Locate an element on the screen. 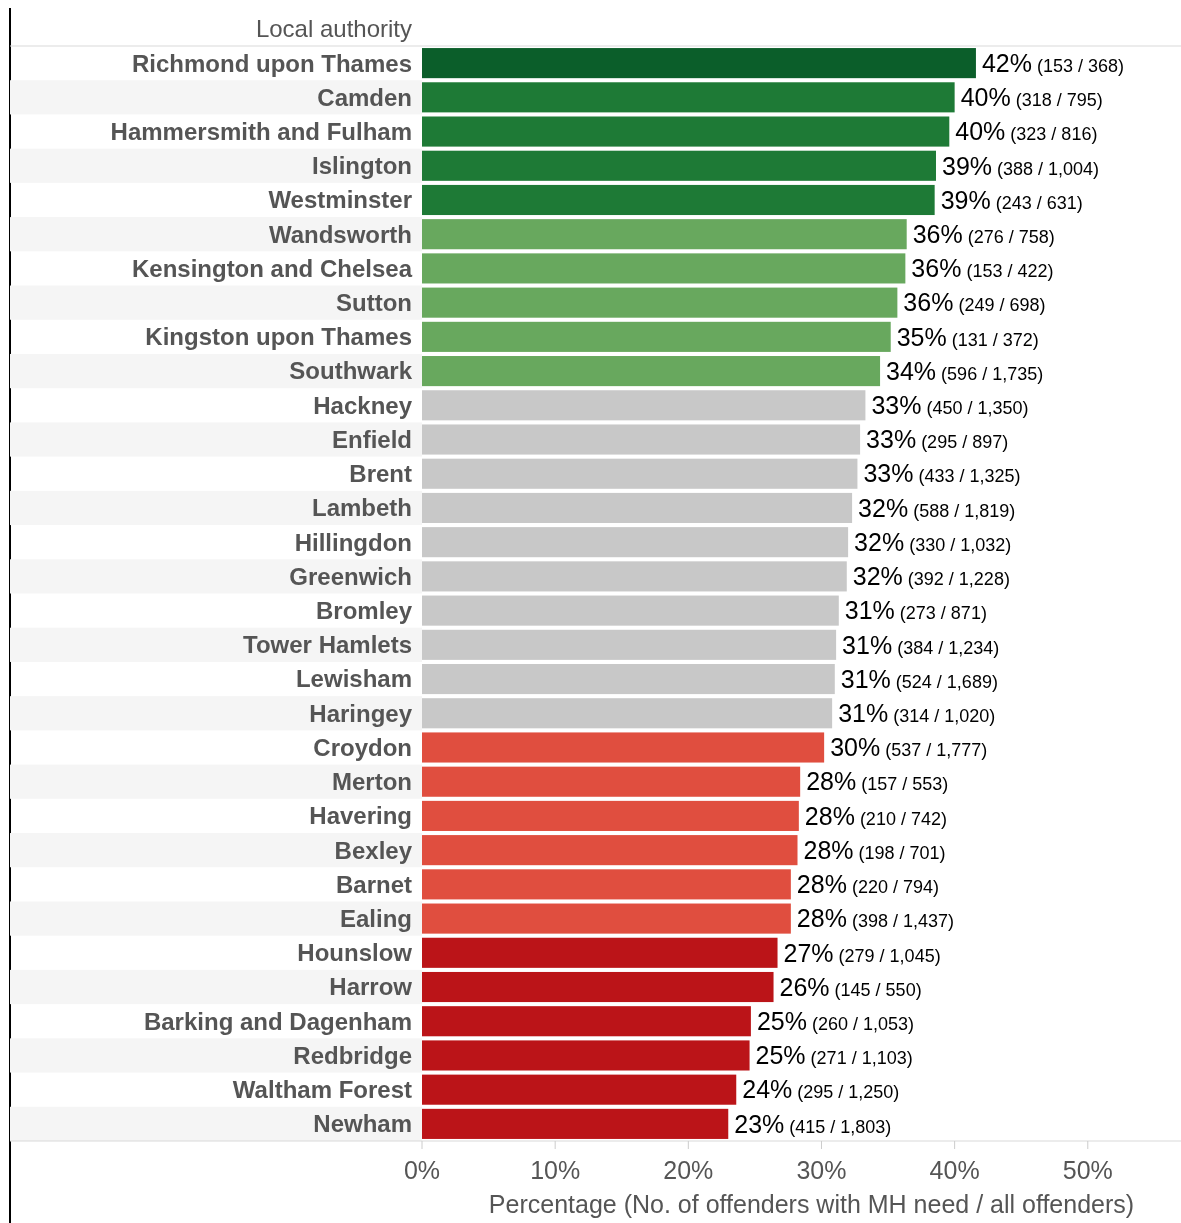 The width and height of the screenshot is (1181, 1223). data-label: 24% (295 / 1,250) is located at coordinates (821, 1089).